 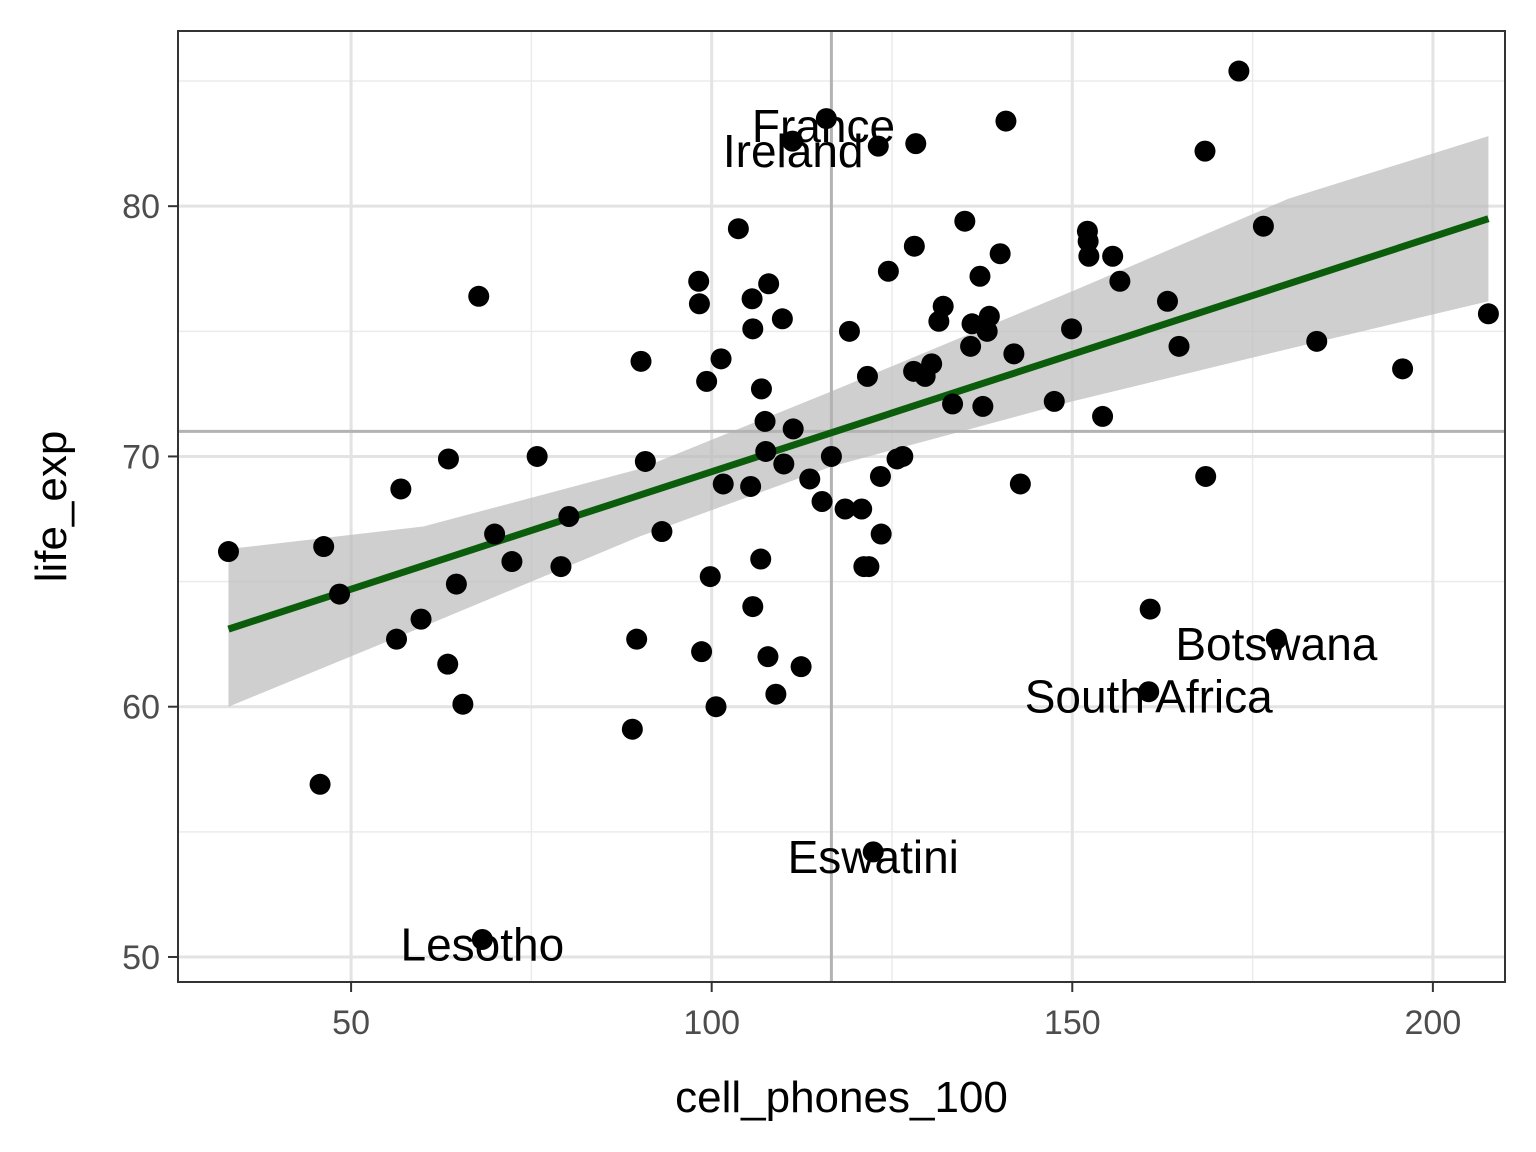 I want to click on y-axis: 50 60 70 80, so click(x=150, y=582).